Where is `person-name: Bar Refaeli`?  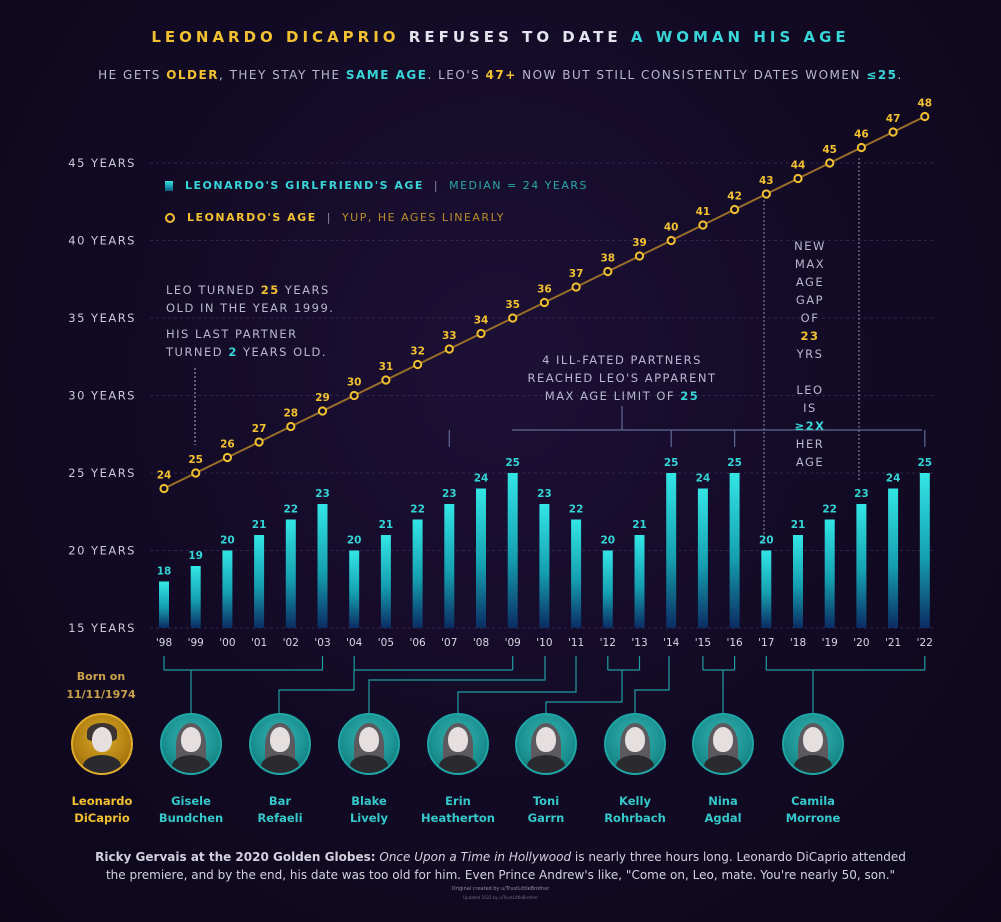 person-name: Bar Refaeli is located at coordinates (280, 810).